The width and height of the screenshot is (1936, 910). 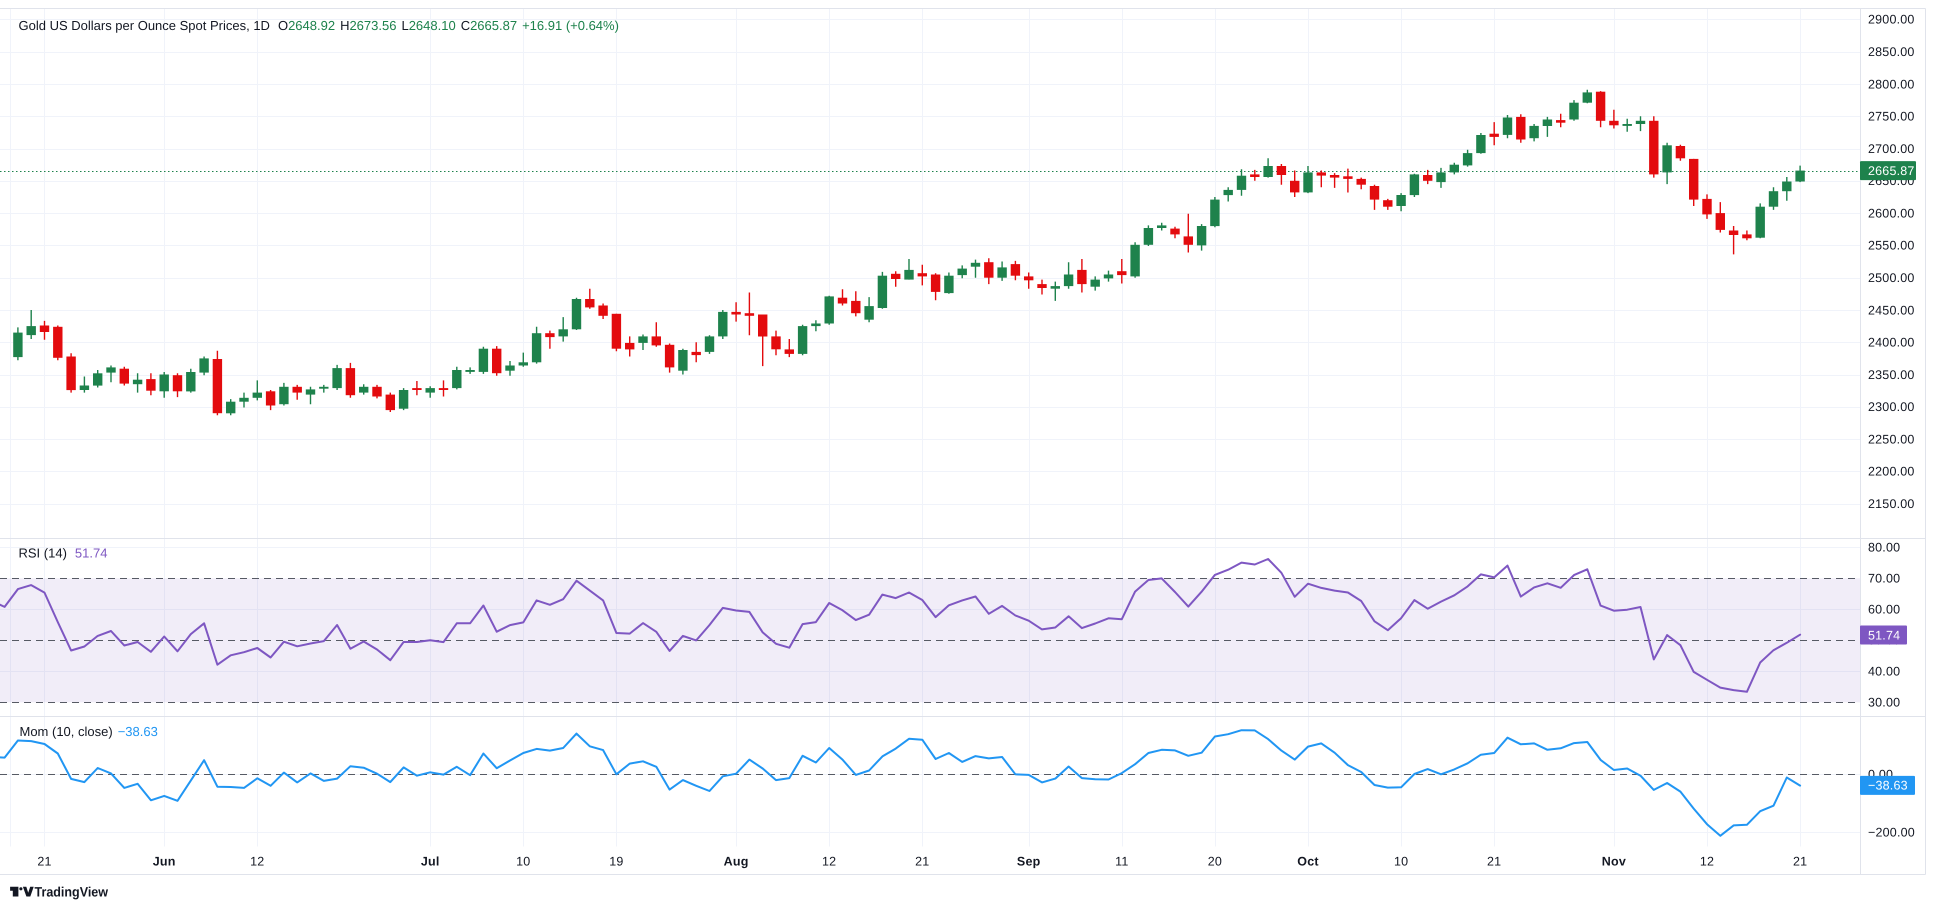 I want to click on svg-text: −200.00, so click(x=1891, y=832).